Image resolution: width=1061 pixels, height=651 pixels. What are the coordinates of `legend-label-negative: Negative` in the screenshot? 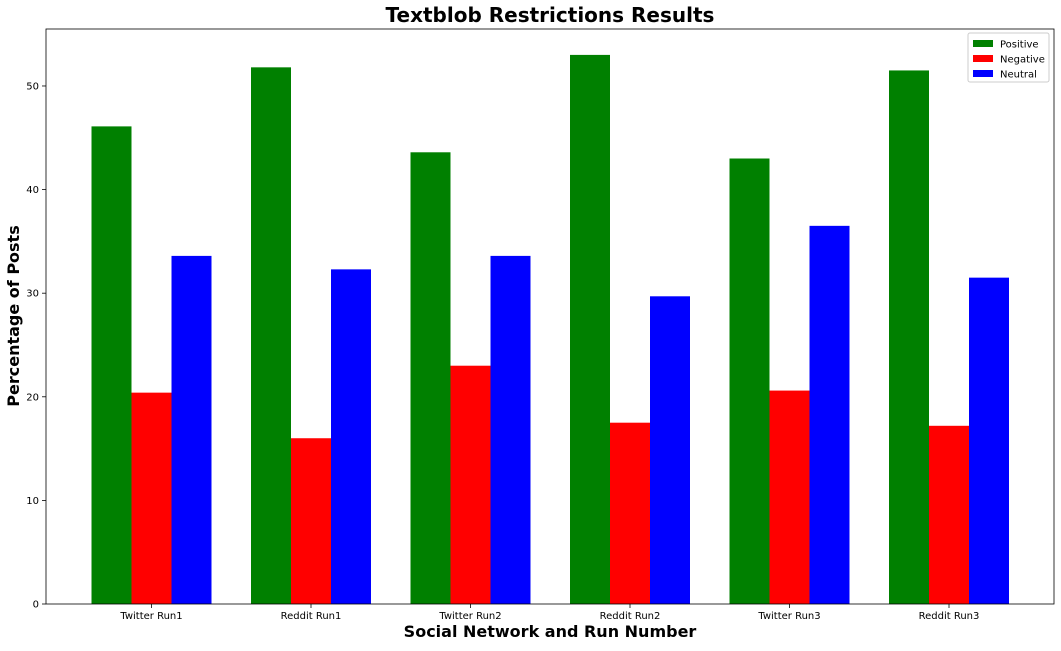 It's located at (1022, 60).